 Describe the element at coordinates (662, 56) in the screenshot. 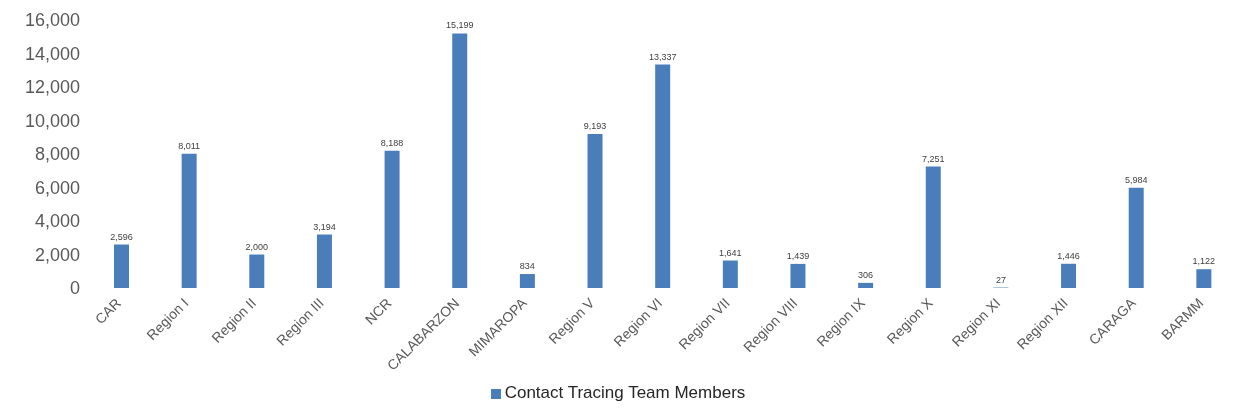

I see `data-label: 13,337` at that location.